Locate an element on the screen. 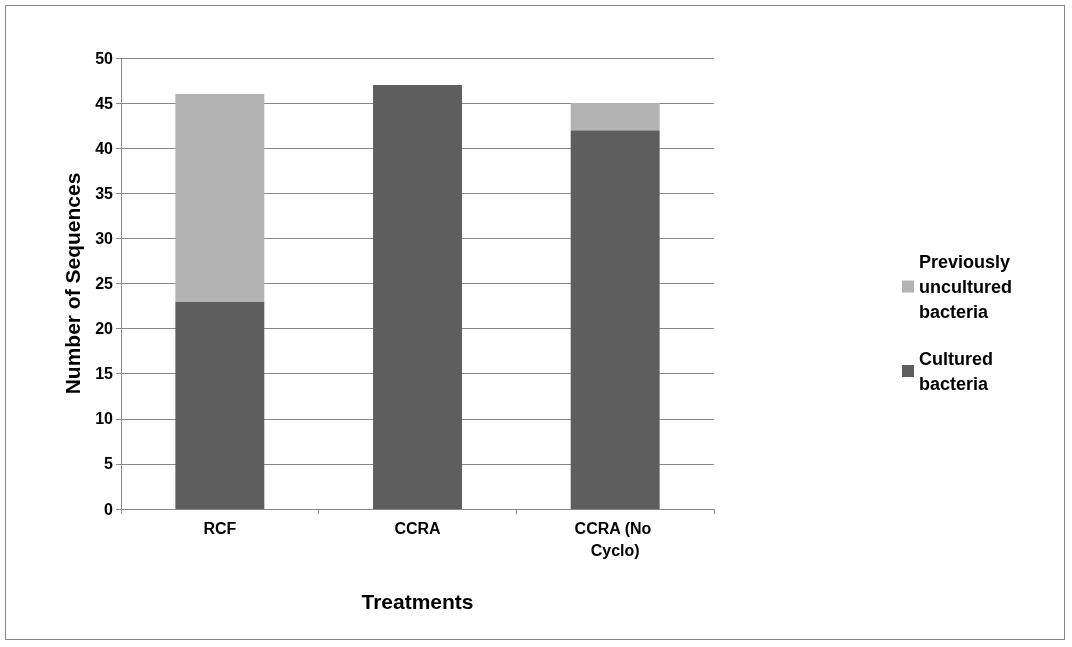 This screenshot has height=647, width=1072. x-tick-label: CCRA is located at coordinates (418, 528).